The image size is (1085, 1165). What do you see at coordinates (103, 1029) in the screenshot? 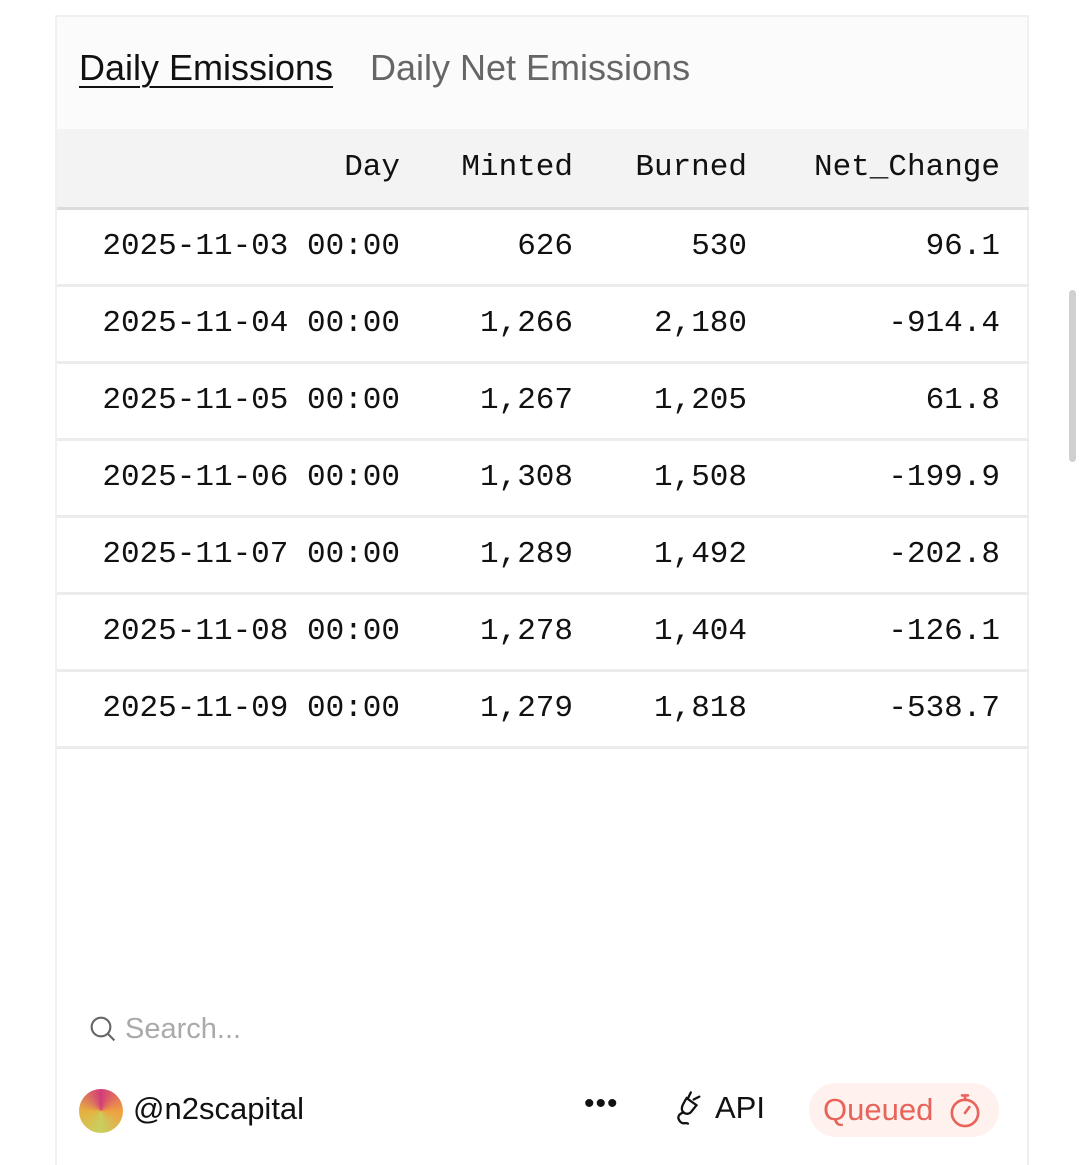
I see `search-icon` at bounding box center [103, 1029].